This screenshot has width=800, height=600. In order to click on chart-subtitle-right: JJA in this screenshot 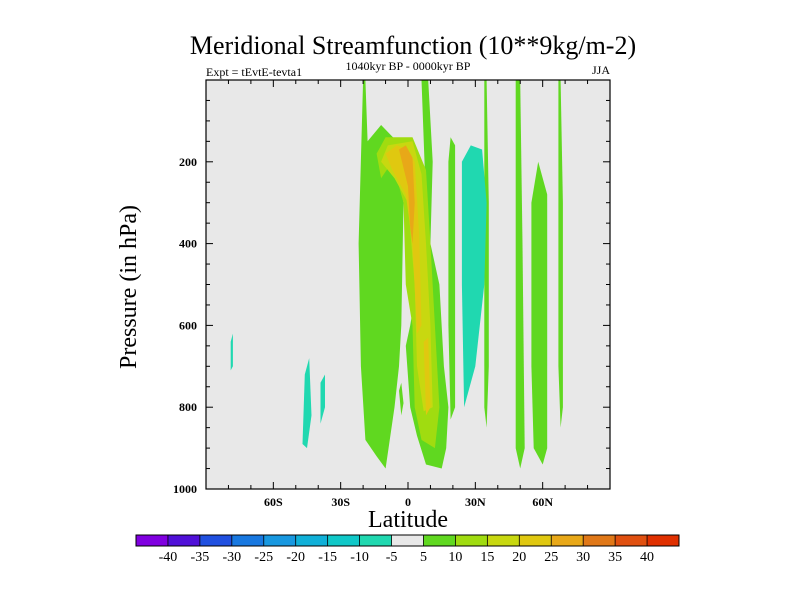, I will do `click(601, 70)`.